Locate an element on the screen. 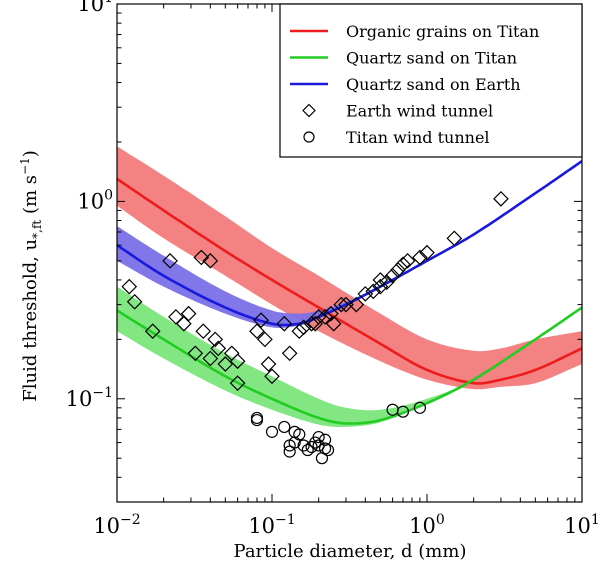 This screenshot has width=599, height=571. x-tick-label-0: 10⁻² is located at coordinates (116, 525).